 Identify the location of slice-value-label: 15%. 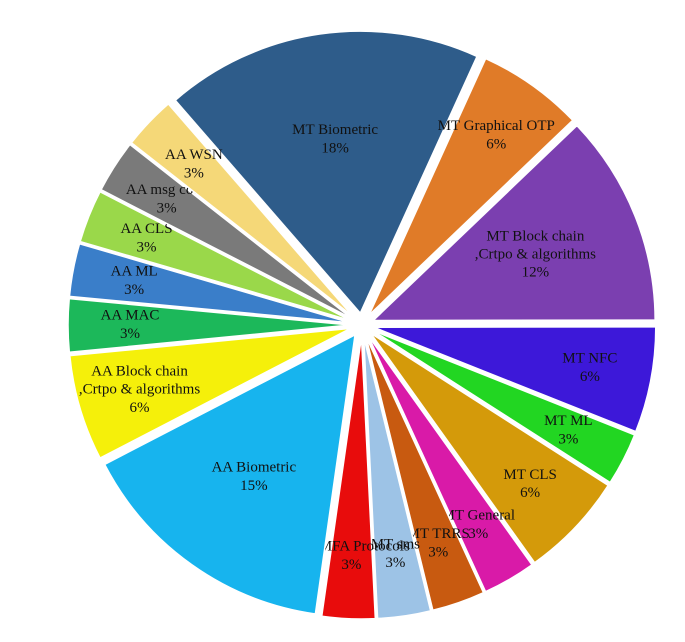
(254, 486).